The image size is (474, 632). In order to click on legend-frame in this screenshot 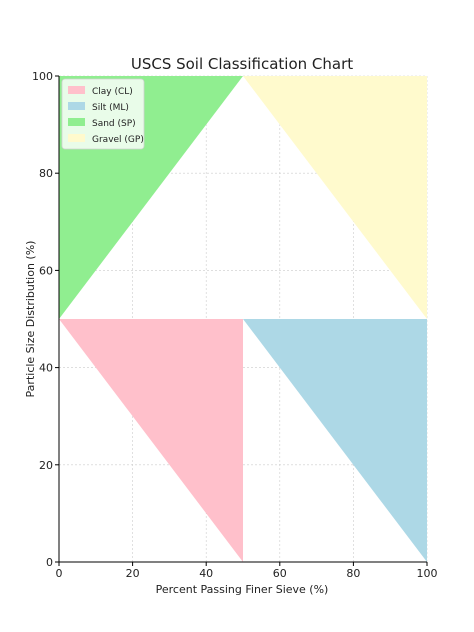, I will do `click(103, 114)`.